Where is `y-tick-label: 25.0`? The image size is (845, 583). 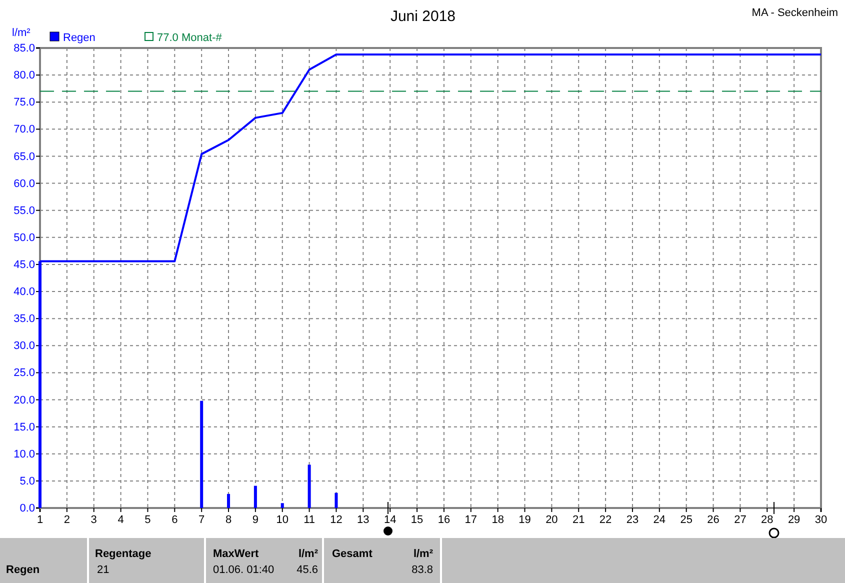 y-tick-label: 25.0 is located at coordinates (24, 373).